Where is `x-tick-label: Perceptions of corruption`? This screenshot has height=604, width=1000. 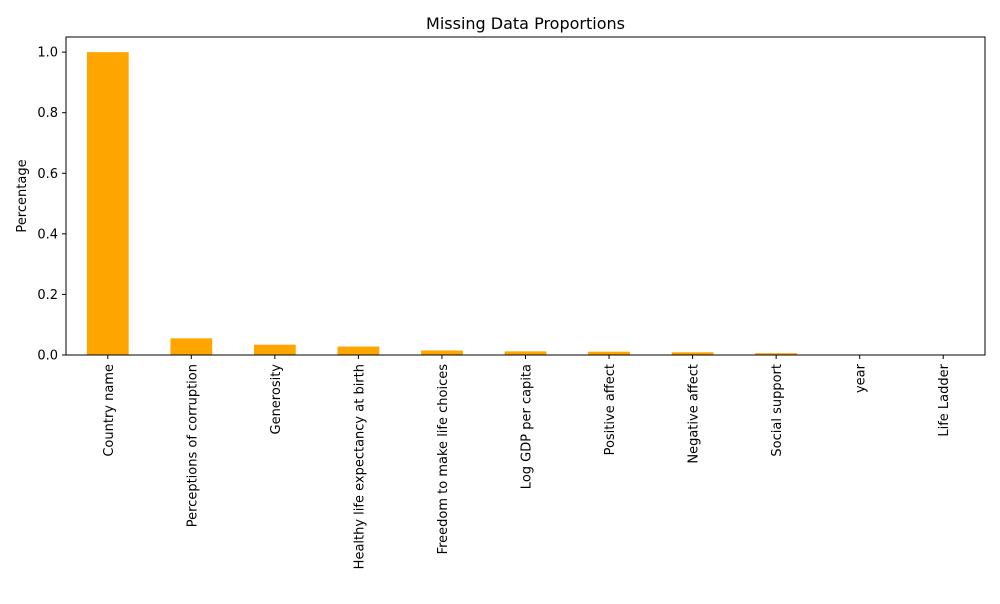
x-tick-label: Perceptions of corruption is located at coordinates (192, 445).